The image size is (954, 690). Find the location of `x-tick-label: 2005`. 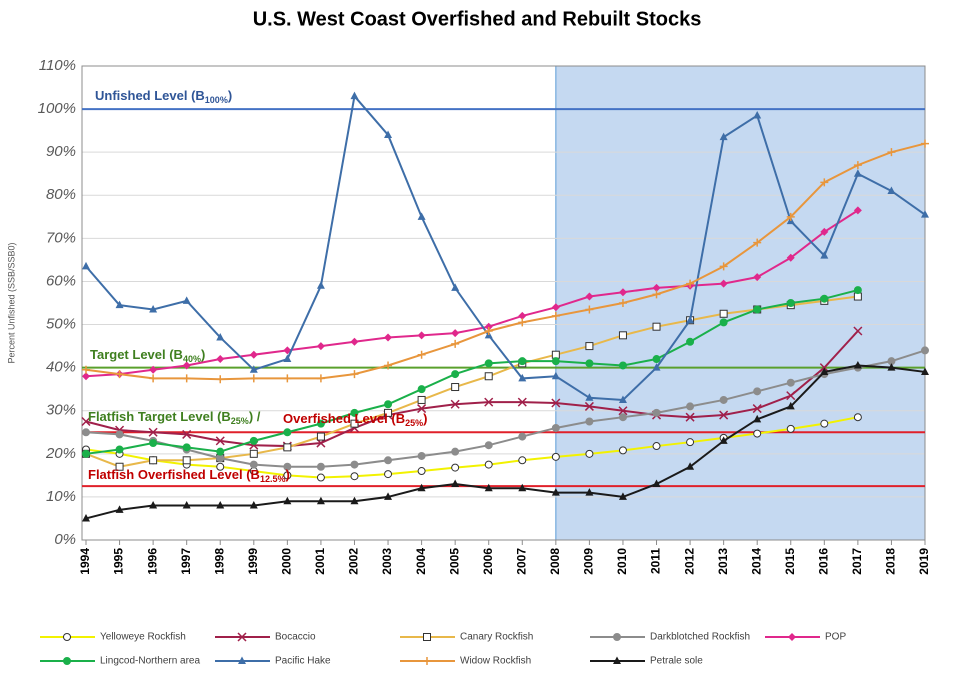

x-tick-label: 2005 is located at coordinates (454, 561).